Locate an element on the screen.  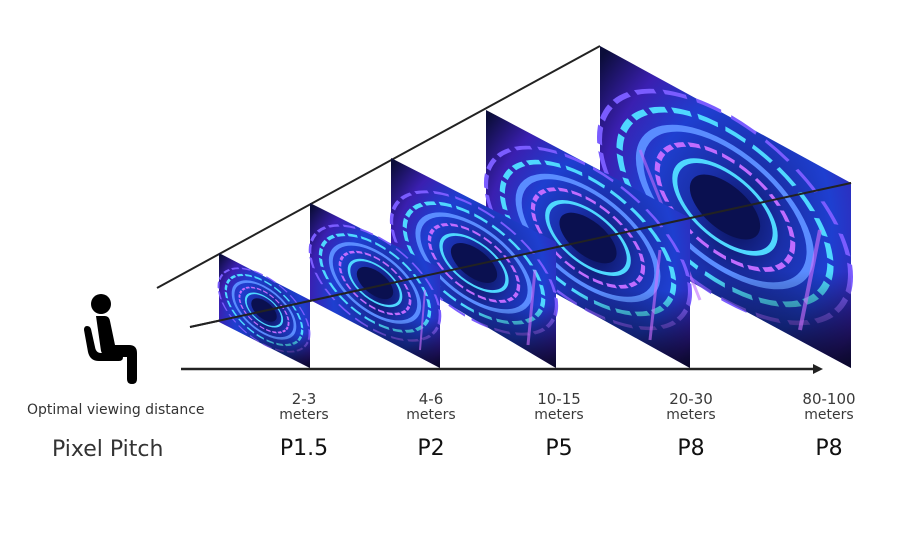
pitch-label-5: P8 is located at coordinates (829, 448).